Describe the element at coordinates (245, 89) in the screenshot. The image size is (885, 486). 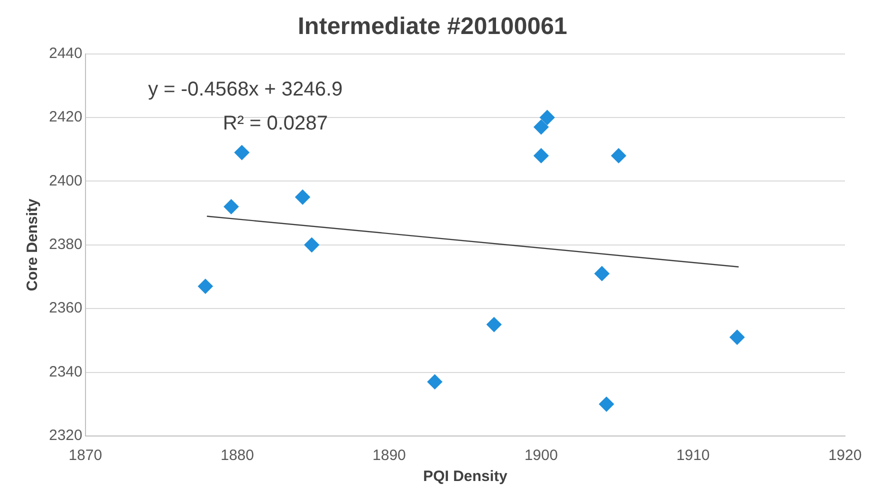
I see `annotation: y = -0.4568x + 3246.9` at that location.